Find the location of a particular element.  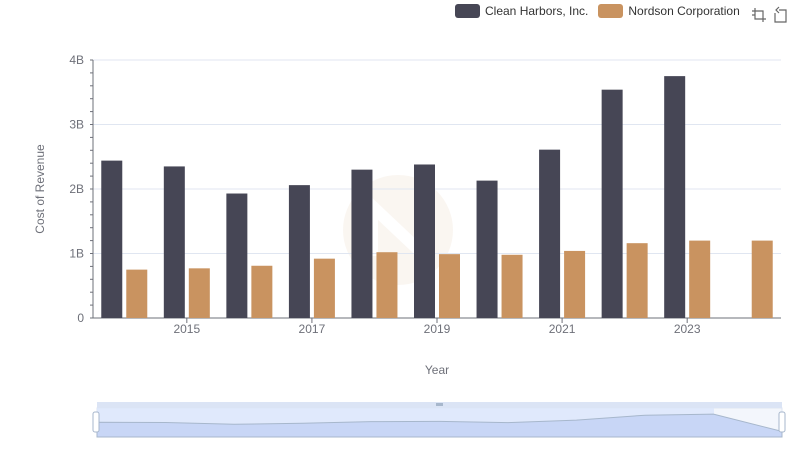

bar-clean-harbors-2016 is located at coordinates (237, 255).